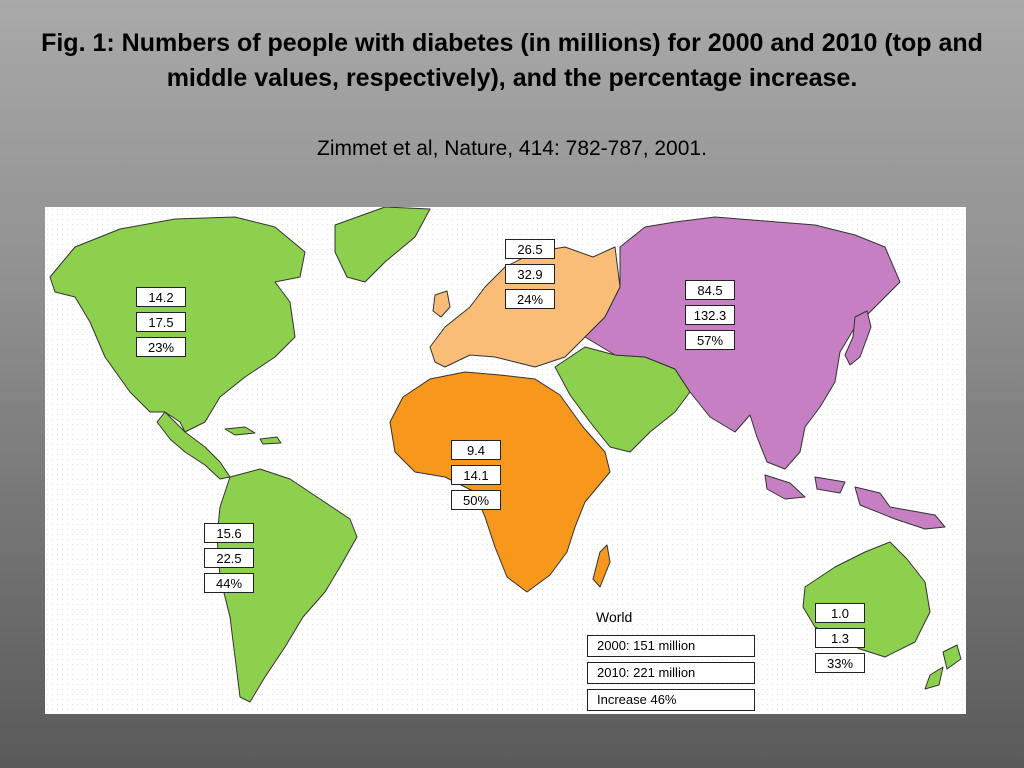 The width and height of the screenshot is (1024, 768). I want to click on south-america-2010-value: 22.5, so click(229, 558).